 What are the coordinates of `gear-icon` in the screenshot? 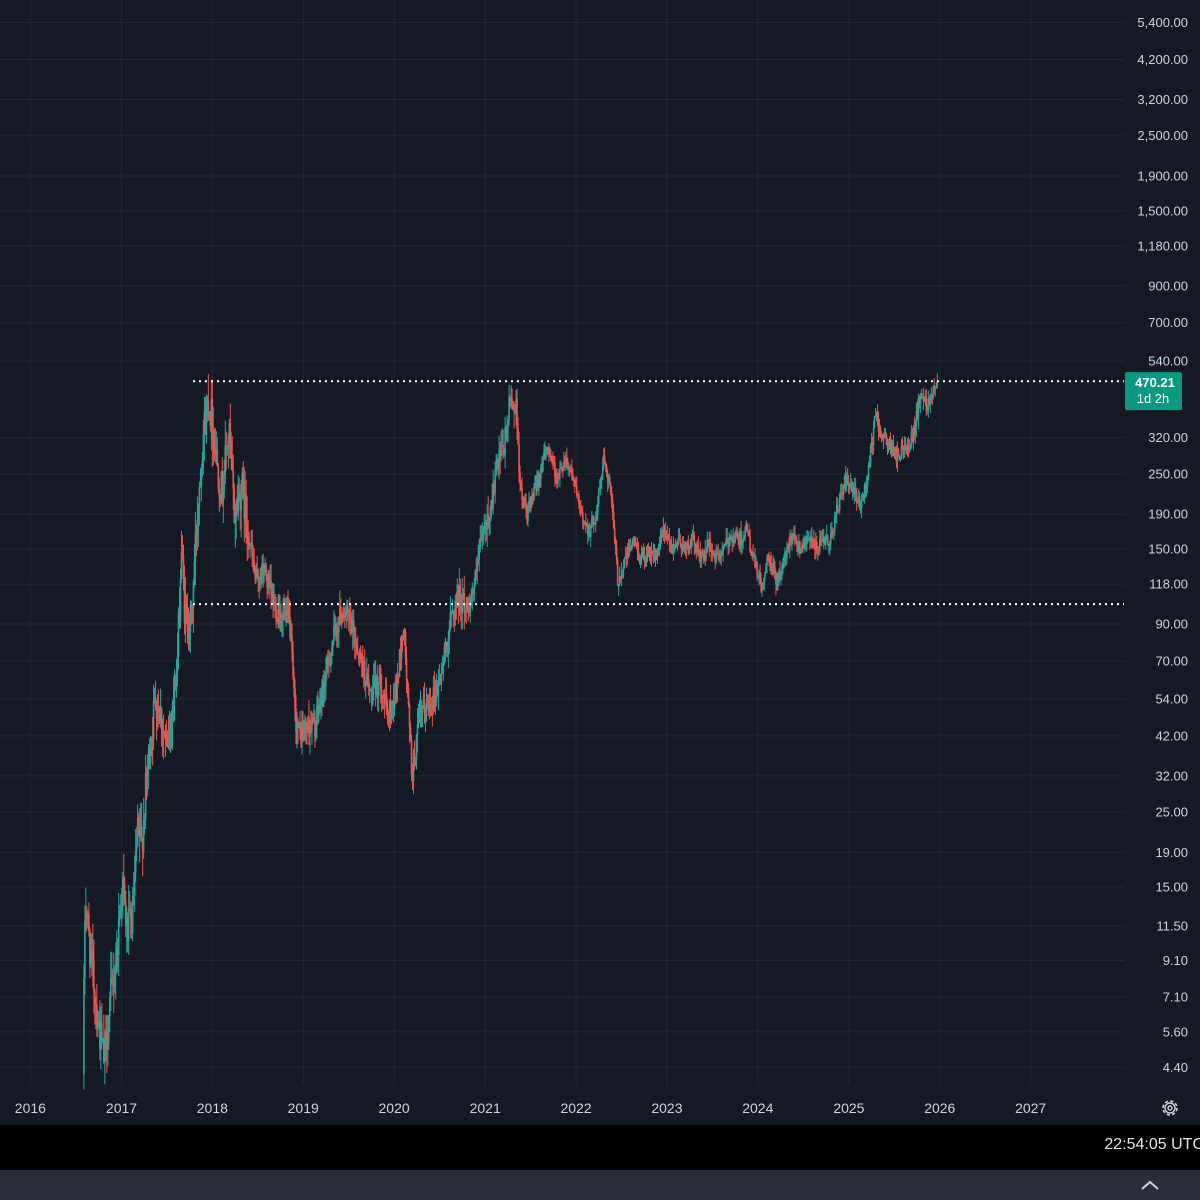 It's located at (1170, 1108).